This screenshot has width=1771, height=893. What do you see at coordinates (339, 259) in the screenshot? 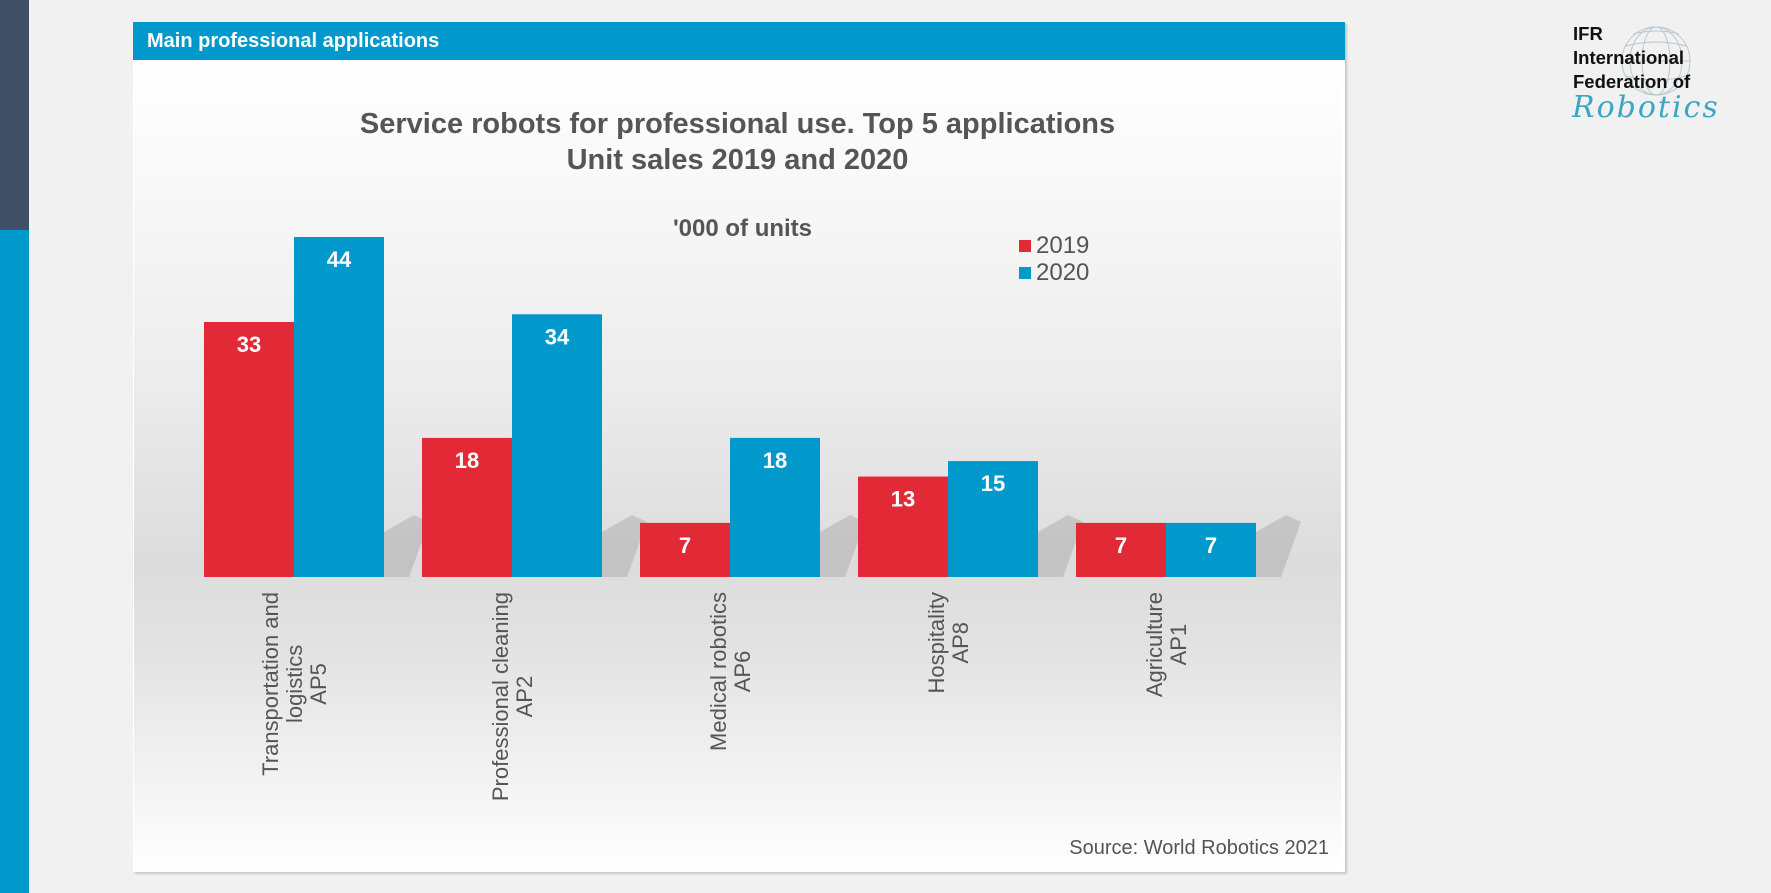
I see `data-label-2020-0: 44` at bounding box center [339, 259].